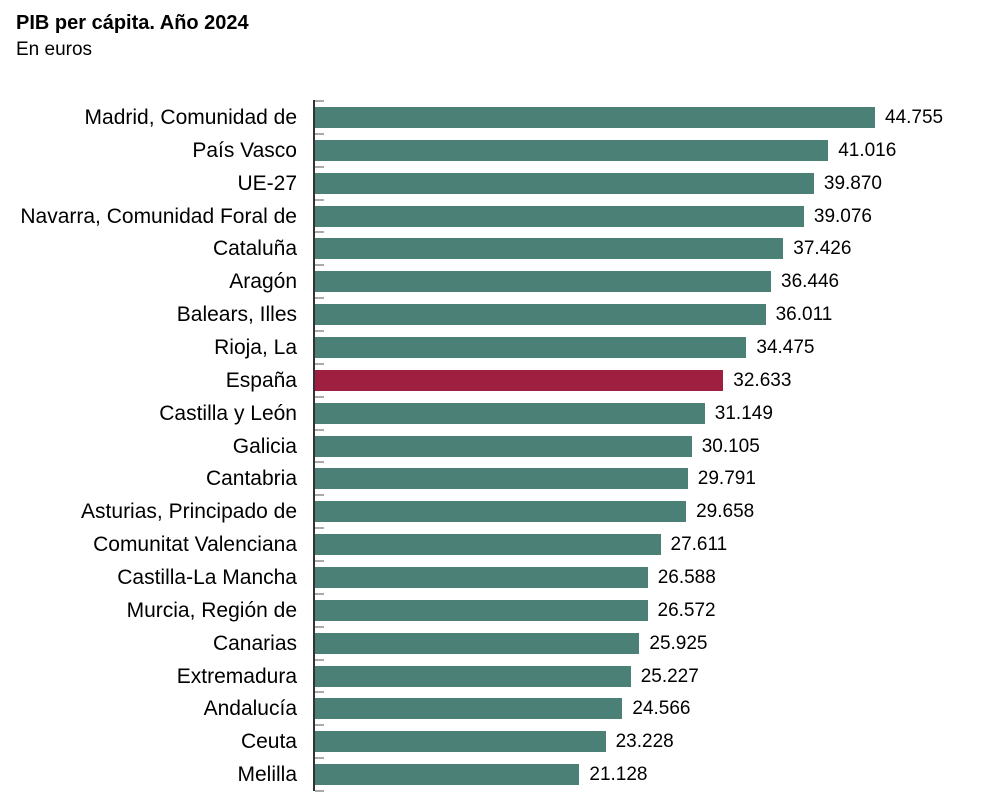  What do you see at coordinates (251, 479) in the screenshot?
I see `category-label: Cantabria` at bounding box center [251, 479].